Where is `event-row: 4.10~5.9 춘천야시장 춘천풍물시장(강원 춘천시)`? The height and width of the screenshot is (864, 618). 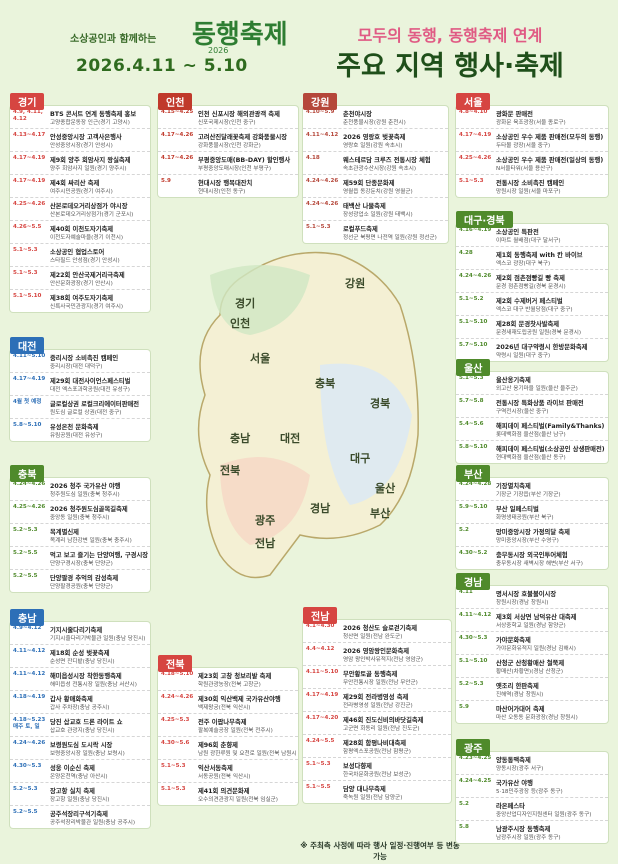
event-row: 4.10~5.9 춘천야시장 춘천풍물시장(강원 춘천시) is located at coordinates (375, 117).